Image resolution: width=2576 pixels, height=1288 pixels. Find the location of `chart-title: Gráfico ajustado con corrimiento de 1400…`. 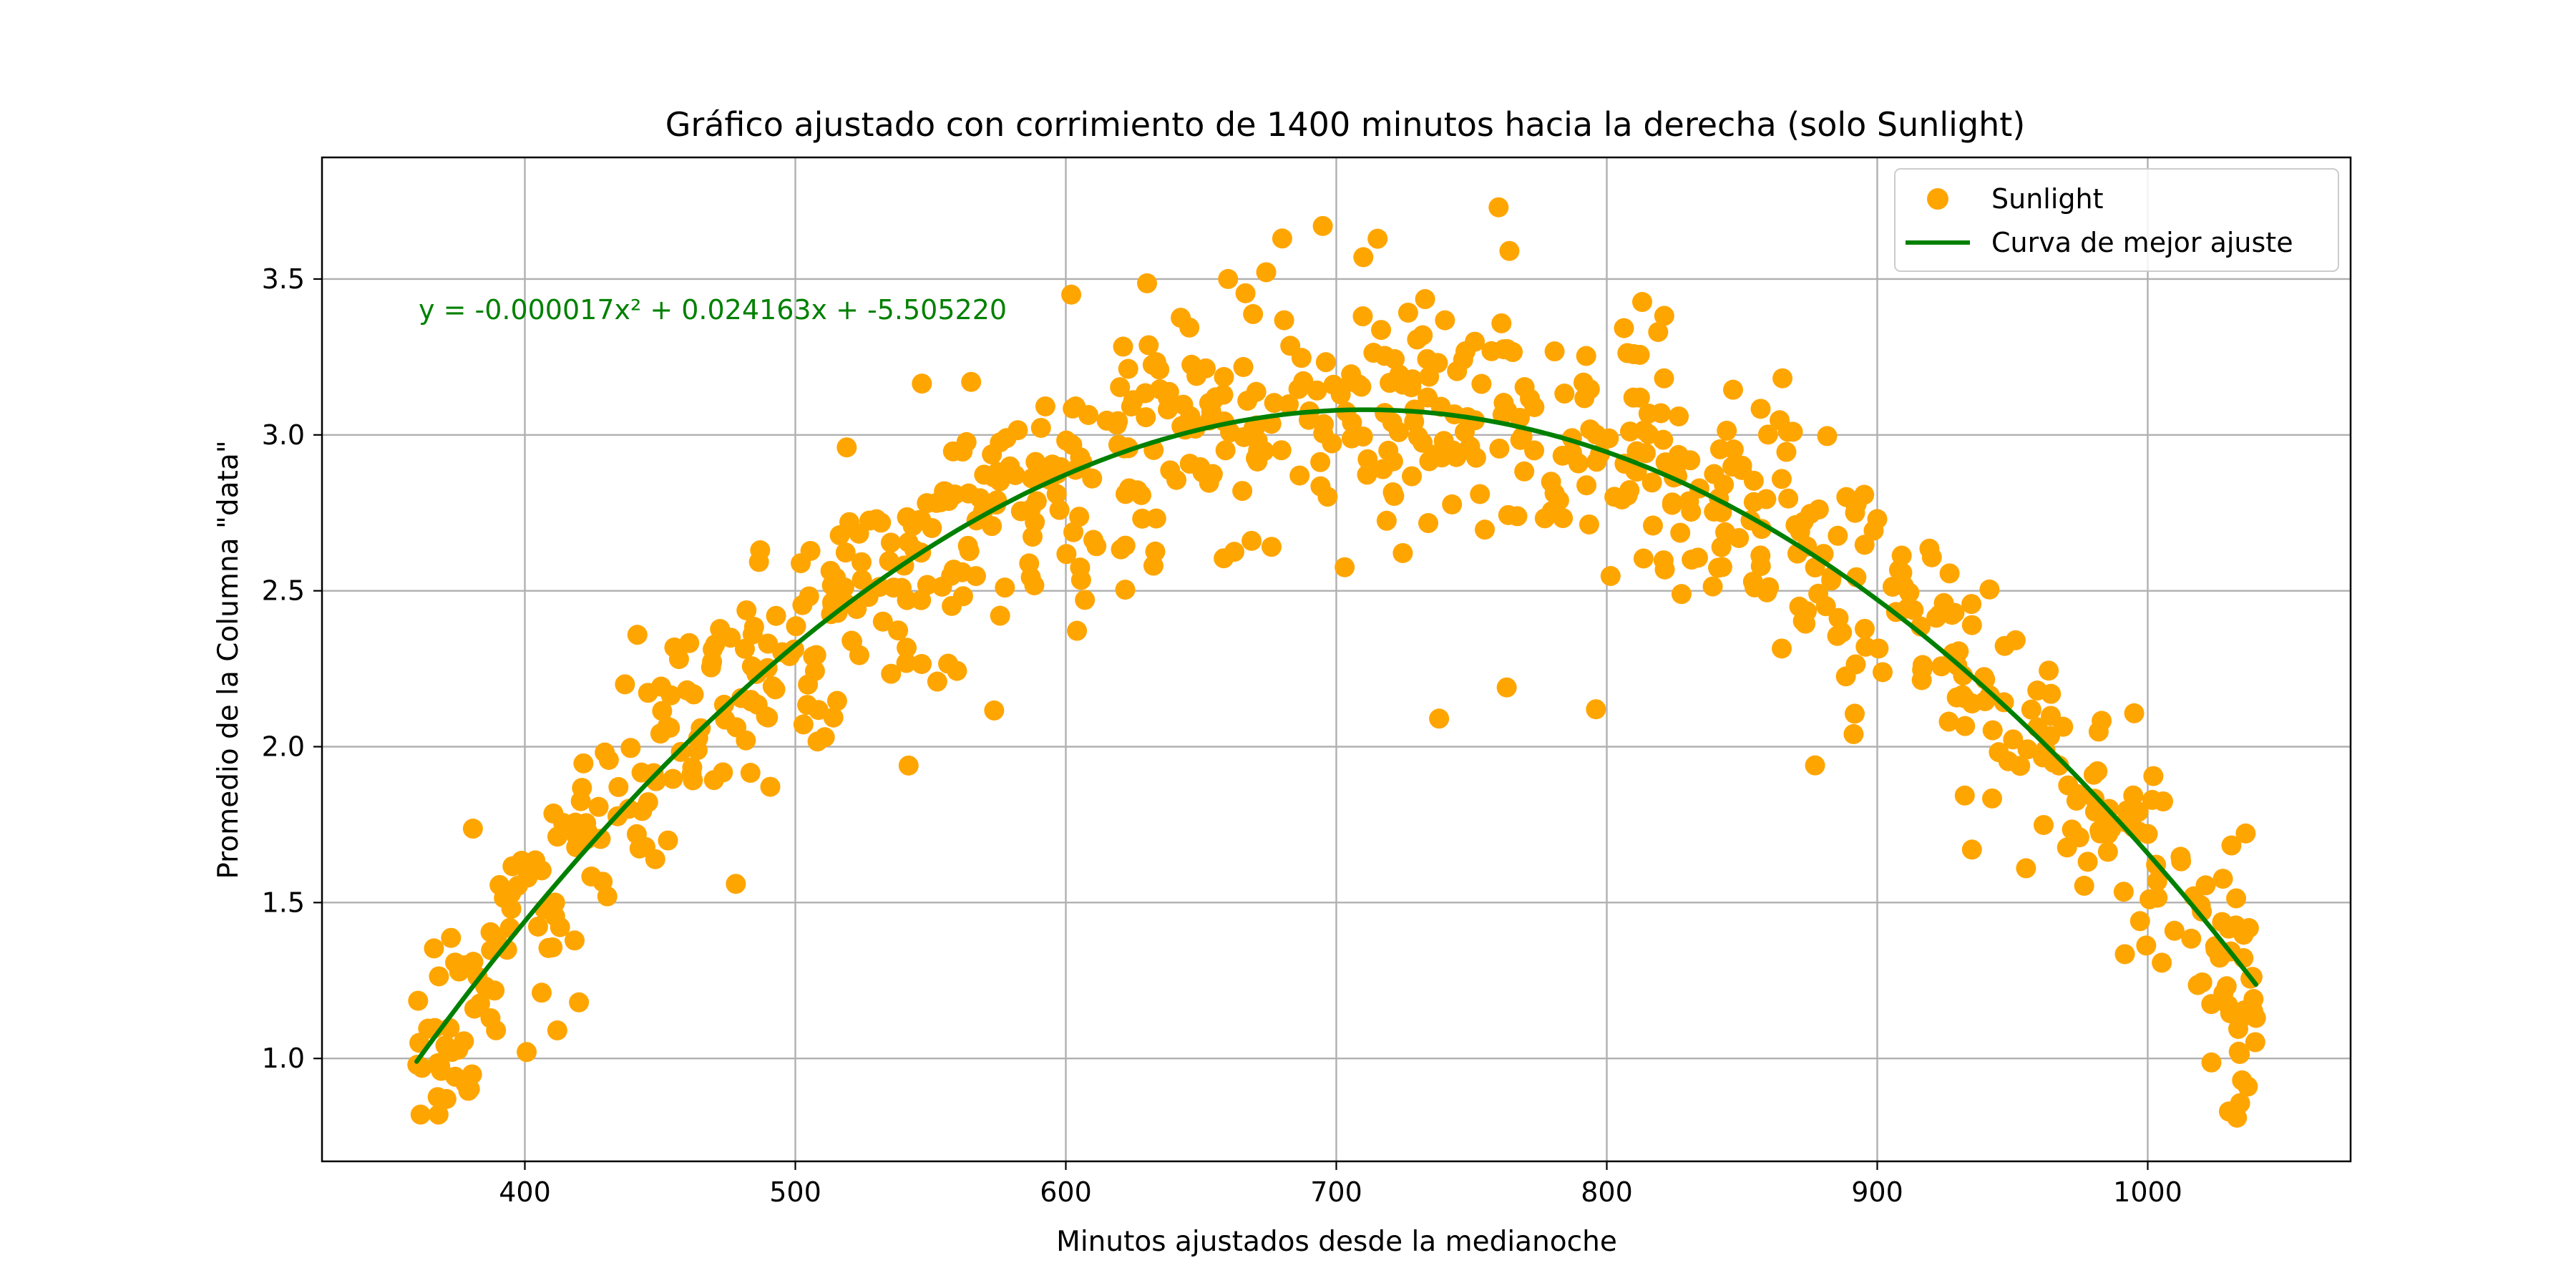

chart-title: Gráfico ajustado con corrimiento de 1400… is located at coordinates (1345, 124).